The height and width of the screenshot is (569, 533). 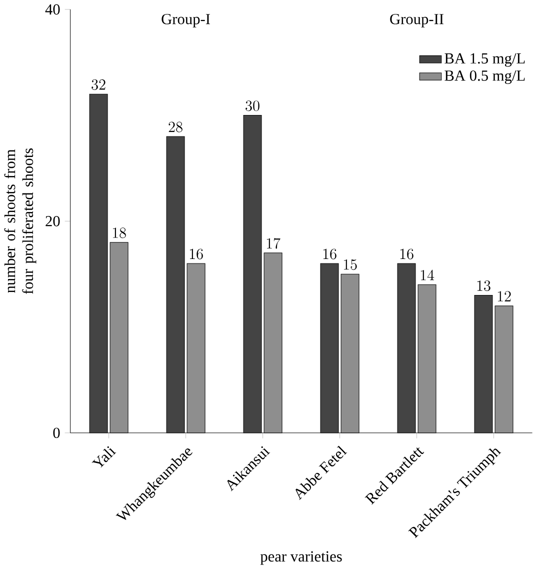 What do you see at coordinates (119, 233) in the screenshot?
I see `data-label: 18` at bounding box center [119, 233].